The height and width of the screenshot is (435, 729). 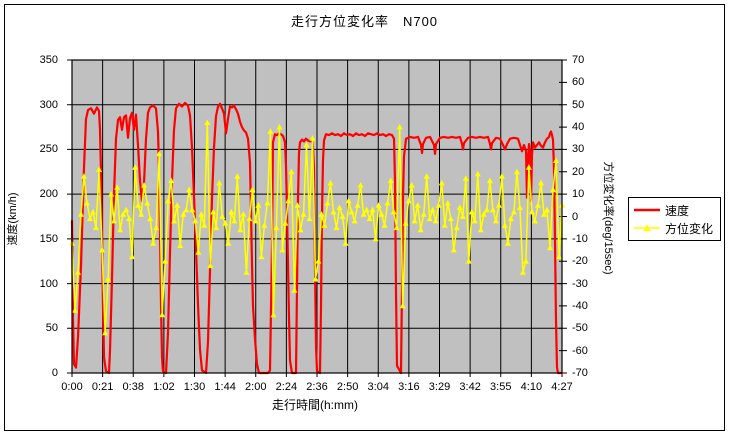 I want to click on y-right-tick-label: 0, so click(x=575, y=216).